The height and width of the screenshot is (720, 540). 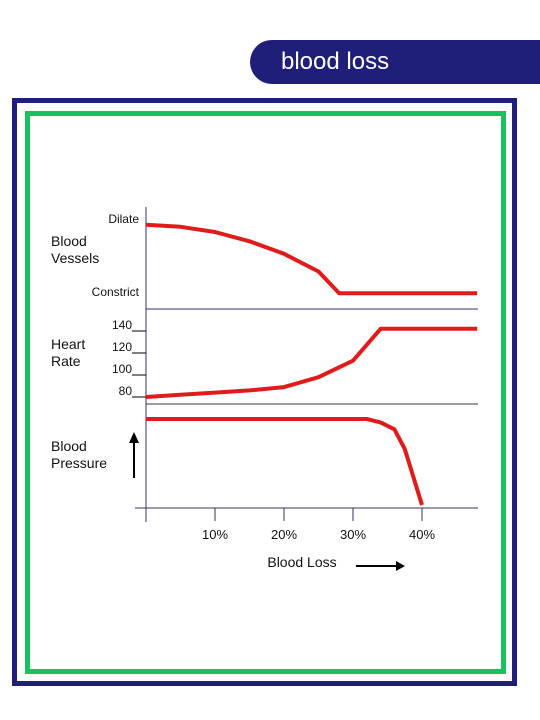 What do you see at coordinates (75, 258) in the screenshot?
I see `panel-label-blood-vessels: Vessels` at bounding box center [75, 258].